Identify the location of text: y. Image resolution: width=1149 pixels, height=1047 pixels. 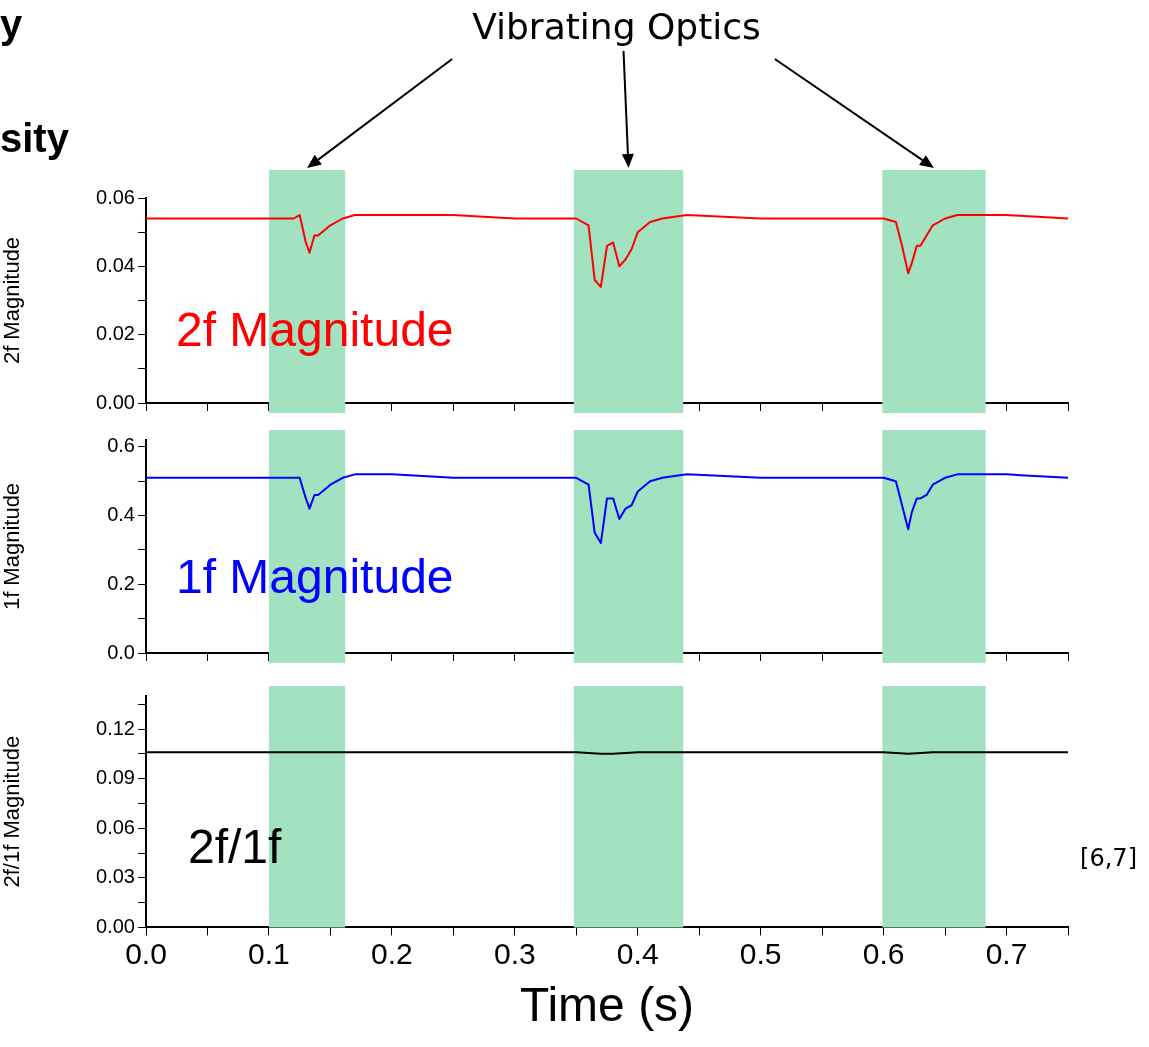
(11, 24).